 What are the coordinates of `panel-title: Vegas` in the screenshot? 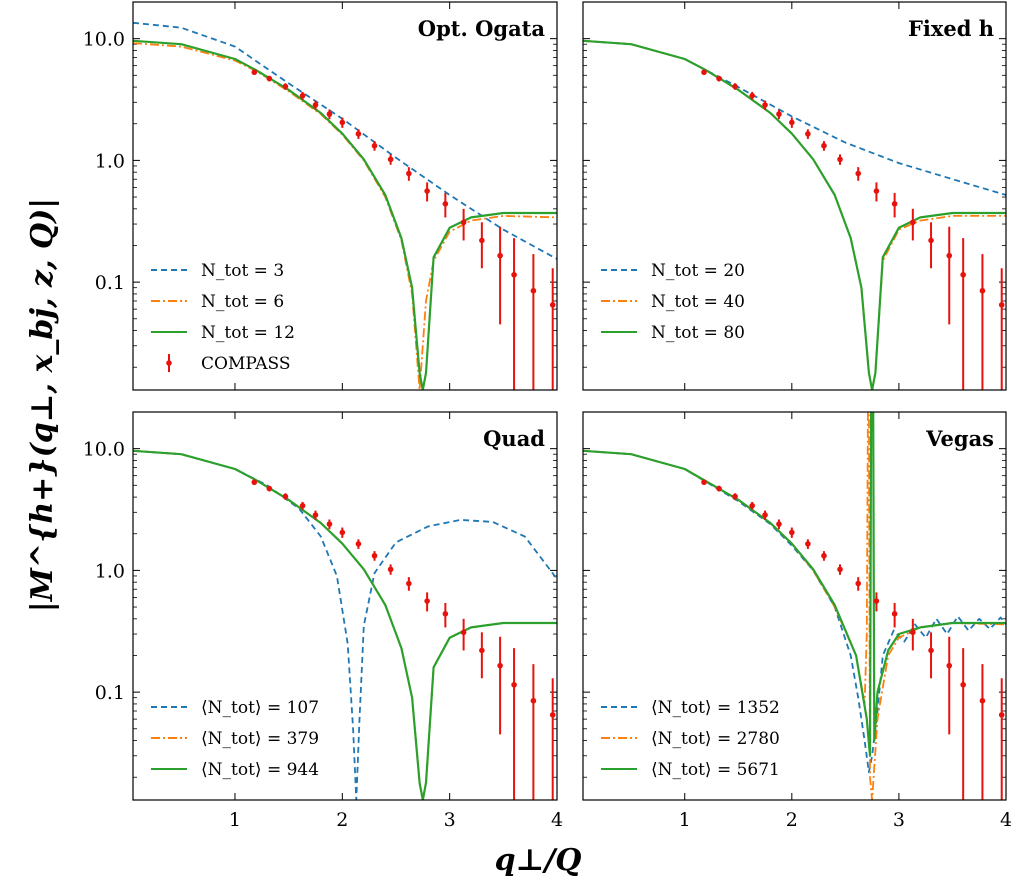 It's located at (959, 438).